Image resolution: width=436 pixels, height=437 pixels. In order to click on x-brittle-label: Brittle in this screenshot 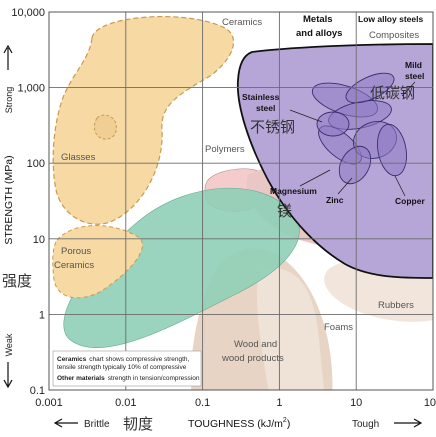, I will do `click(97, 424)`.